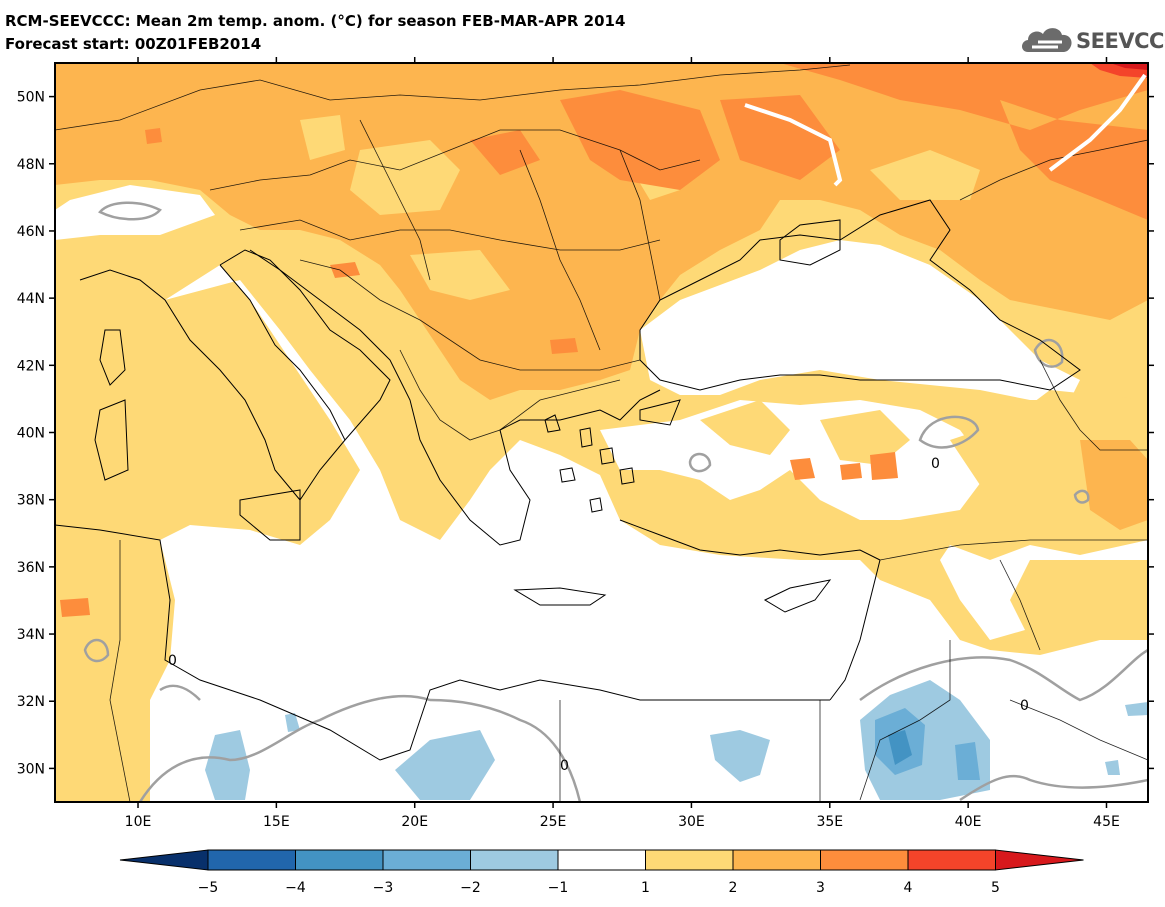 This screenshot has width=1165, height=907. I want to click on aegean-islands, so click(612, 456).